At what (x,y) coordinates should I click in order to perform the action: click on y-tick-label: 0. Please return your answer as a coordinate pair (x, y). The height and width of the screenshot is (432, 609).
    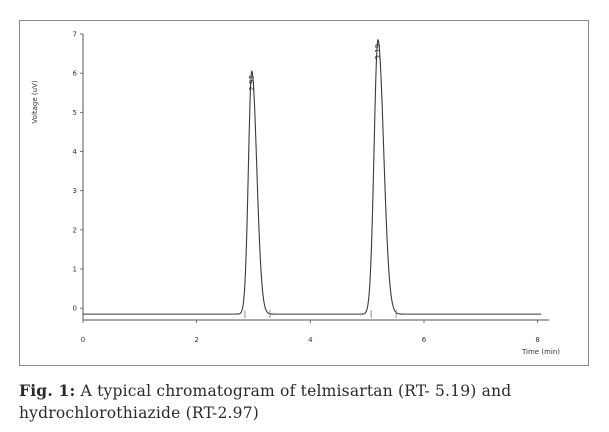
    Looking at the image, I should click on (75, 309).